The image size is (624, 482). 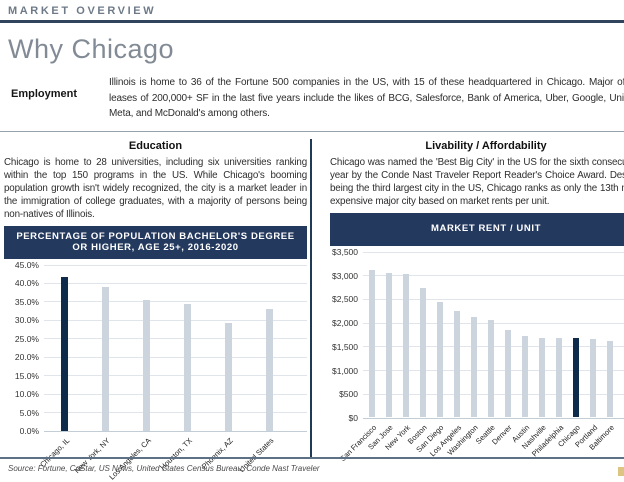 I want to click on y-axis-tick-label: 30.0%, so click(x=26, y=320).